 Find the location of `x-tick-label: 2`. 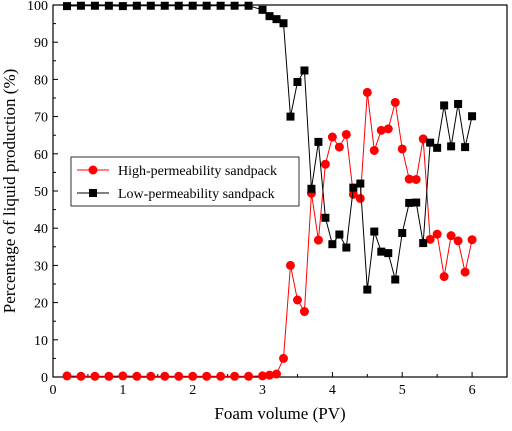

x-tick-label: 2 is located at coordinates (192, 390).